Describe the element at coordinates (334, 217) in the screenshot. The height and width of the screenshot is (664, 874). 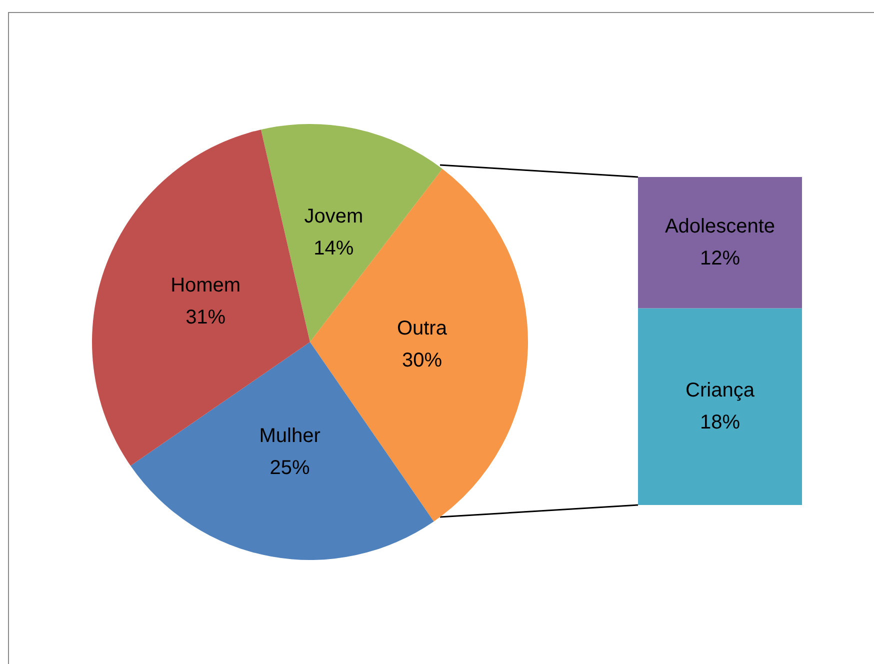
I see `slice-label: Jovem` at that location.